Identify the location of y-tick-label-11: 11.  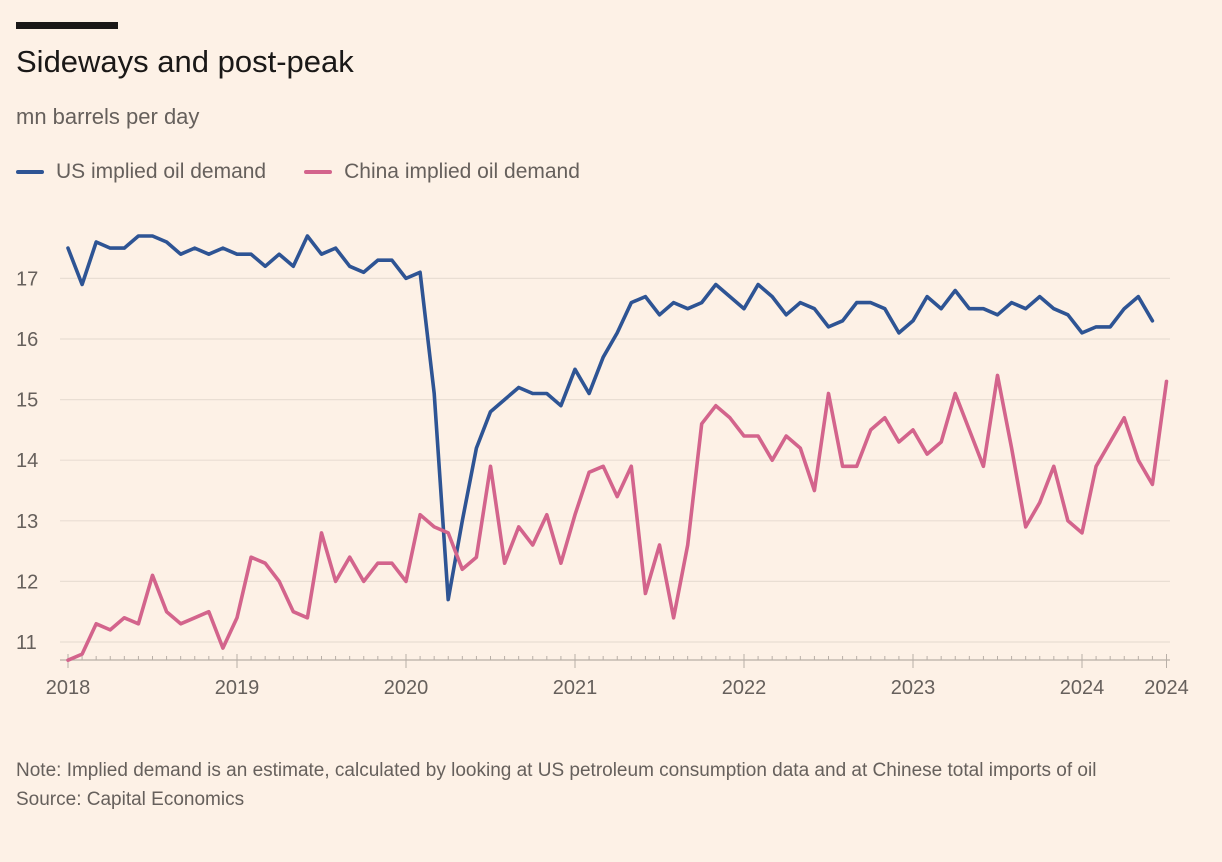
(26, 643).